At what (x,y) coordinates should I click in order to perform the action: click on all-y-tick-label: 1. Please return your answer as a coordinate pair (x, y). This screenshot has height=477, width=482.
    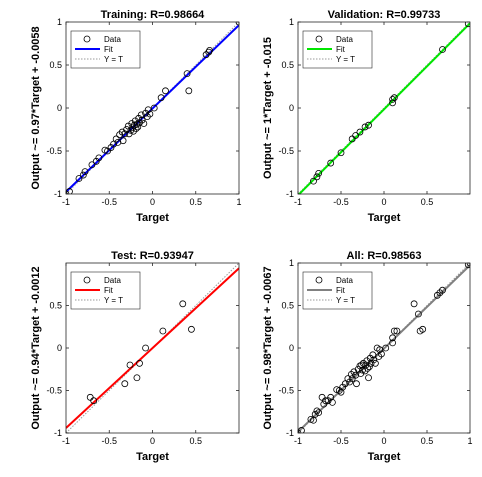
    Looking at the image, I should click on (291, 263).